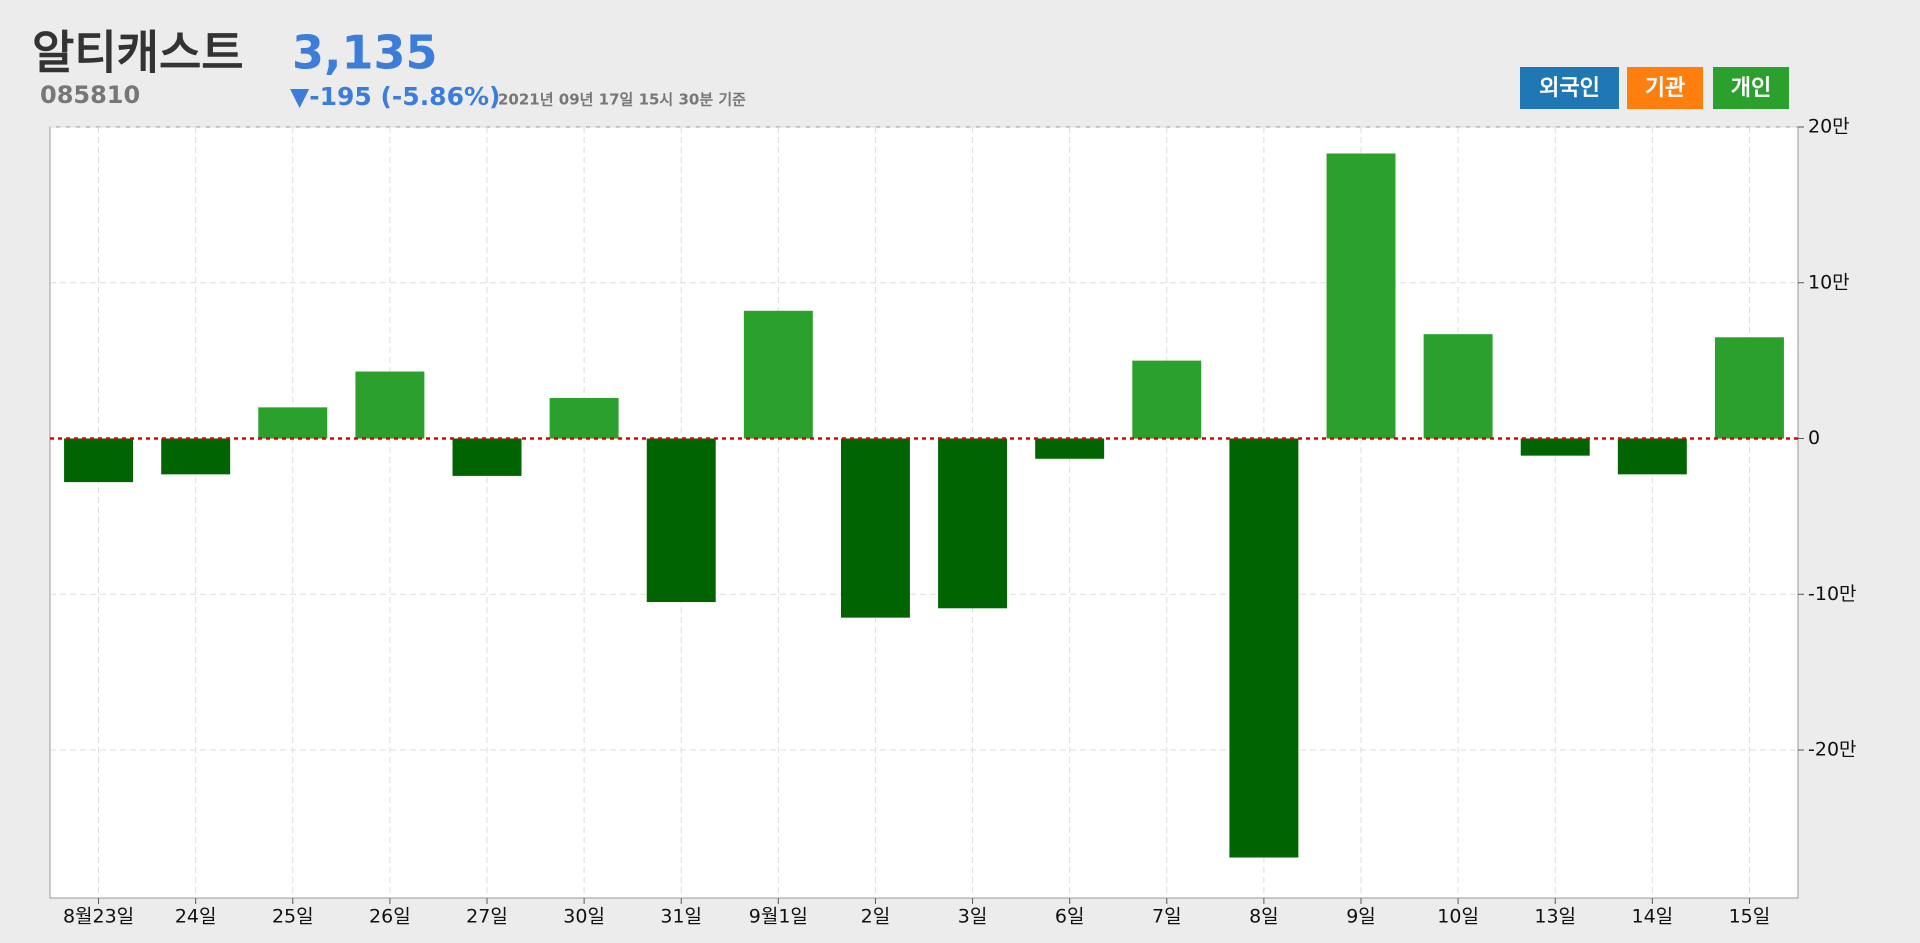  What do you see at coordinates (98, 917) in the screenshot?
I see `x-tick-label: 8월23일` at bounding box center [98, 917].